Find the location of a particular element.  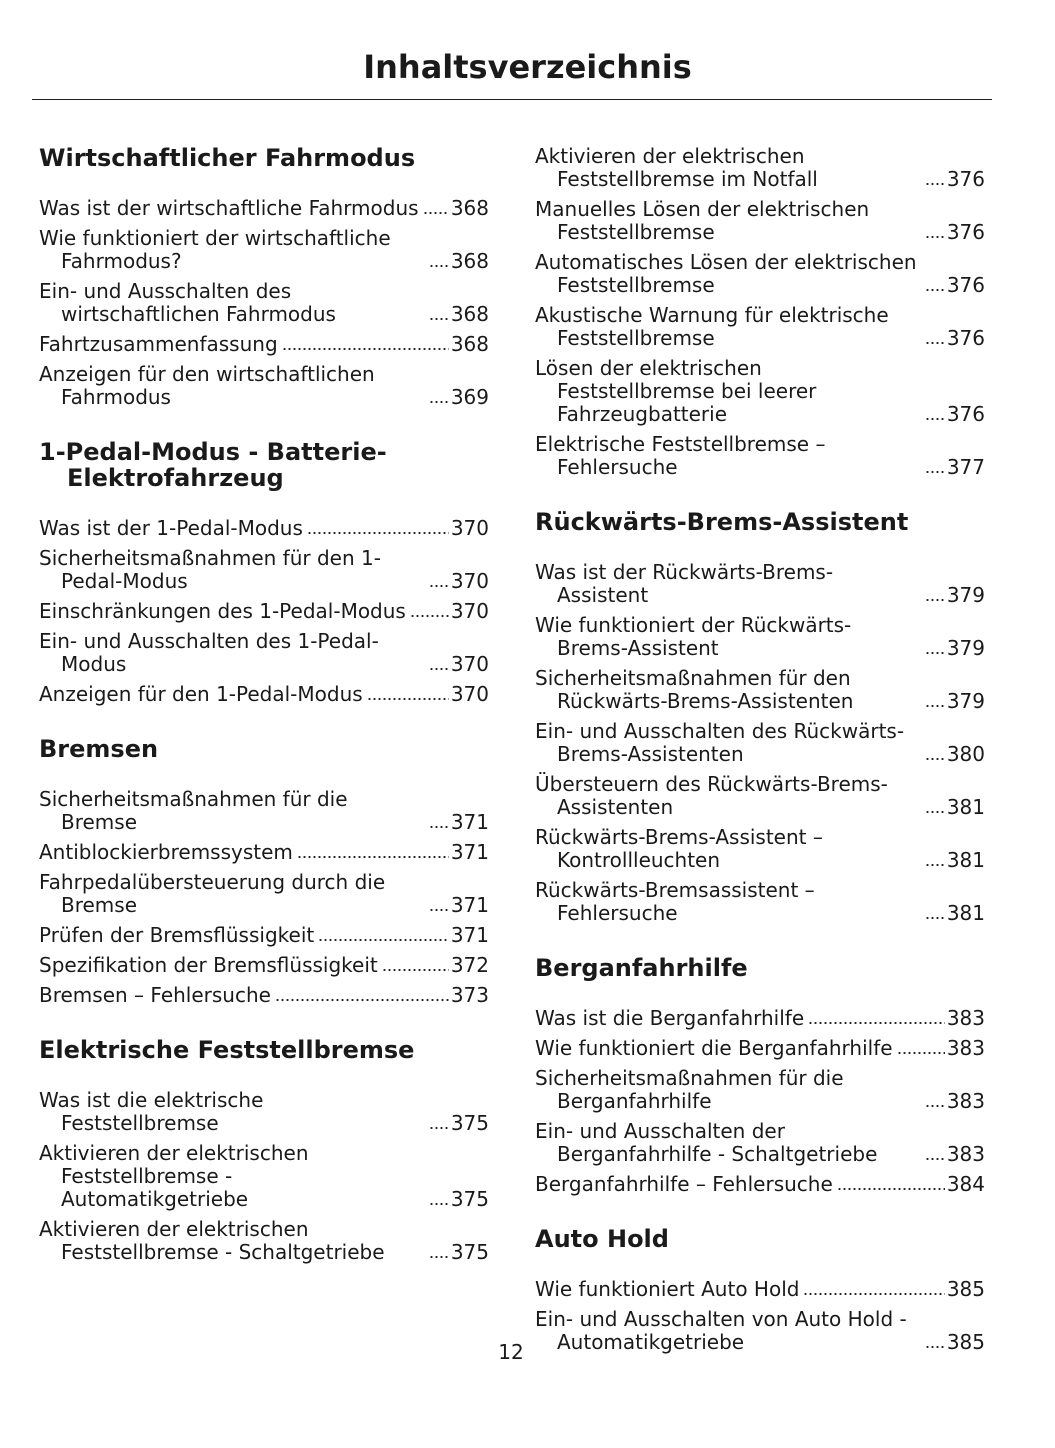

entry-label: Fahrtzusammenfassung is located at coordinates (158, 344).